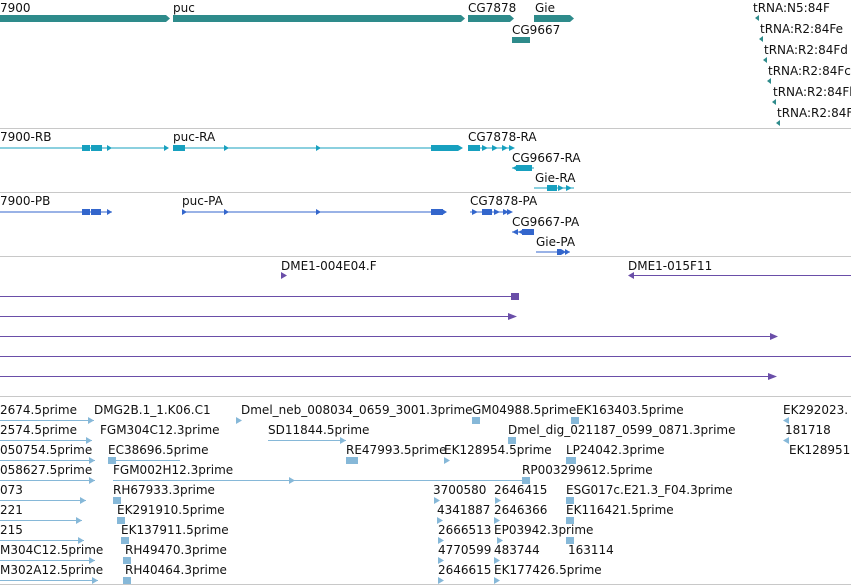 The height and width of the screenshot is (585, 851). What do you see at coordinates (563, 252) in the screenshot?
I see `protein-gie-pa-arrow` at bounding box center [563, 252].